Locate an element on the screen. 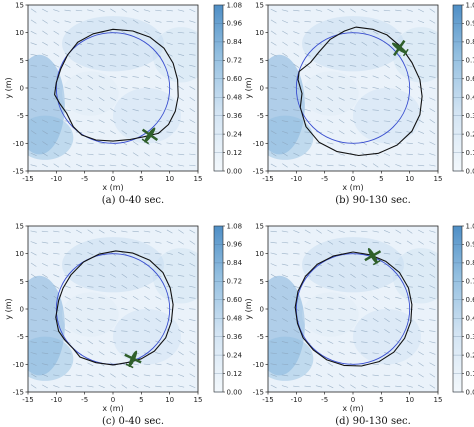 Image resolution: width=474 pixels, height=427 pixels. colorbar-tick-label: 0.96 is located at coordinates (470, 24).